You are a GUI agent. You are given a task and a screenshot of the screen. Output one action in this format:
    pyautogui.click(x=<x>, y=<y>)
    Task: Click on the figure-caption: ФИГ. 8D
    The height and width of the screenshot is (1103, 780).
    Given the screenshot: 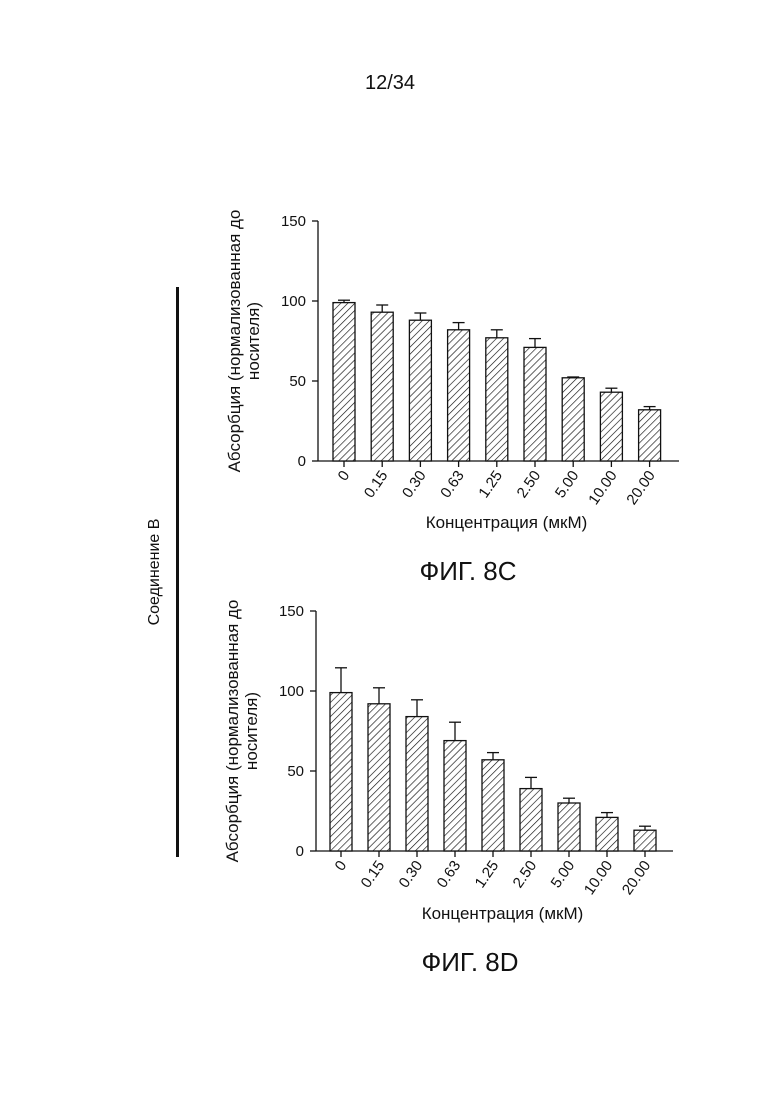 What is the action you would take?
    pyautogui.click(x=469, y=962)
    